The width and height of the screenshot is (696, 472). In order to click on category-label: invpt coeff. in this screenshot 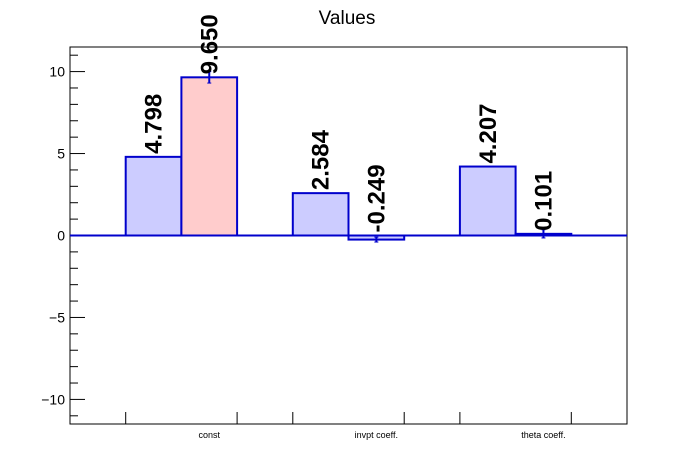, I will do `click(376, 435)`.